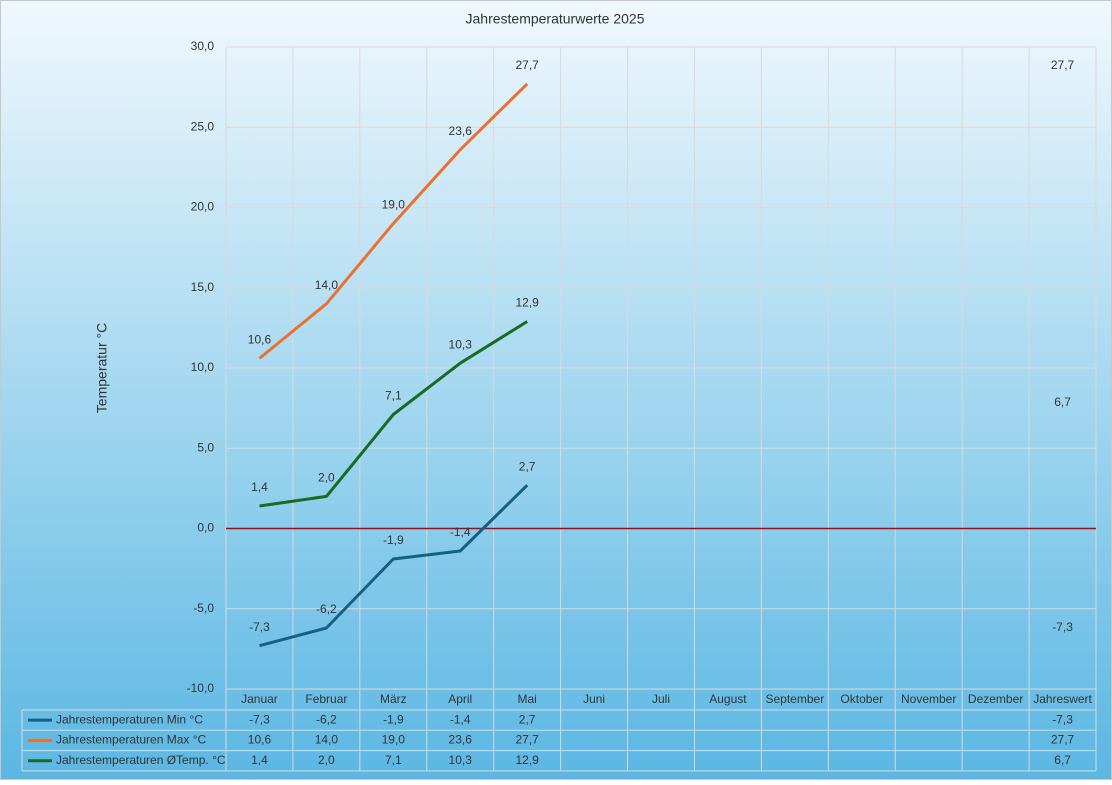  Describe the element at coordinates (393, 396) in the screenshot. I see `data-label: 7,1` at that location.